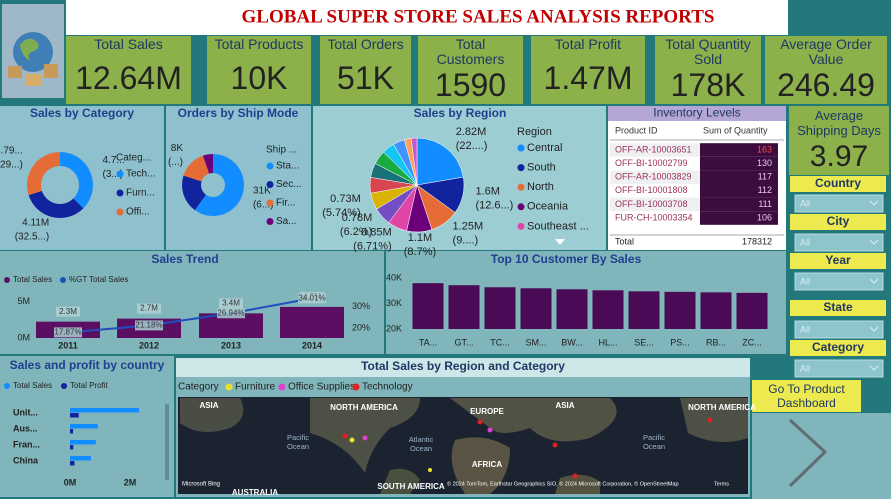 The height and width of the screenshot is (499, 891). What do you see at coordinates (697, 113) in the screenshot?
I see `panel-header` at bounding box center [697, 113].